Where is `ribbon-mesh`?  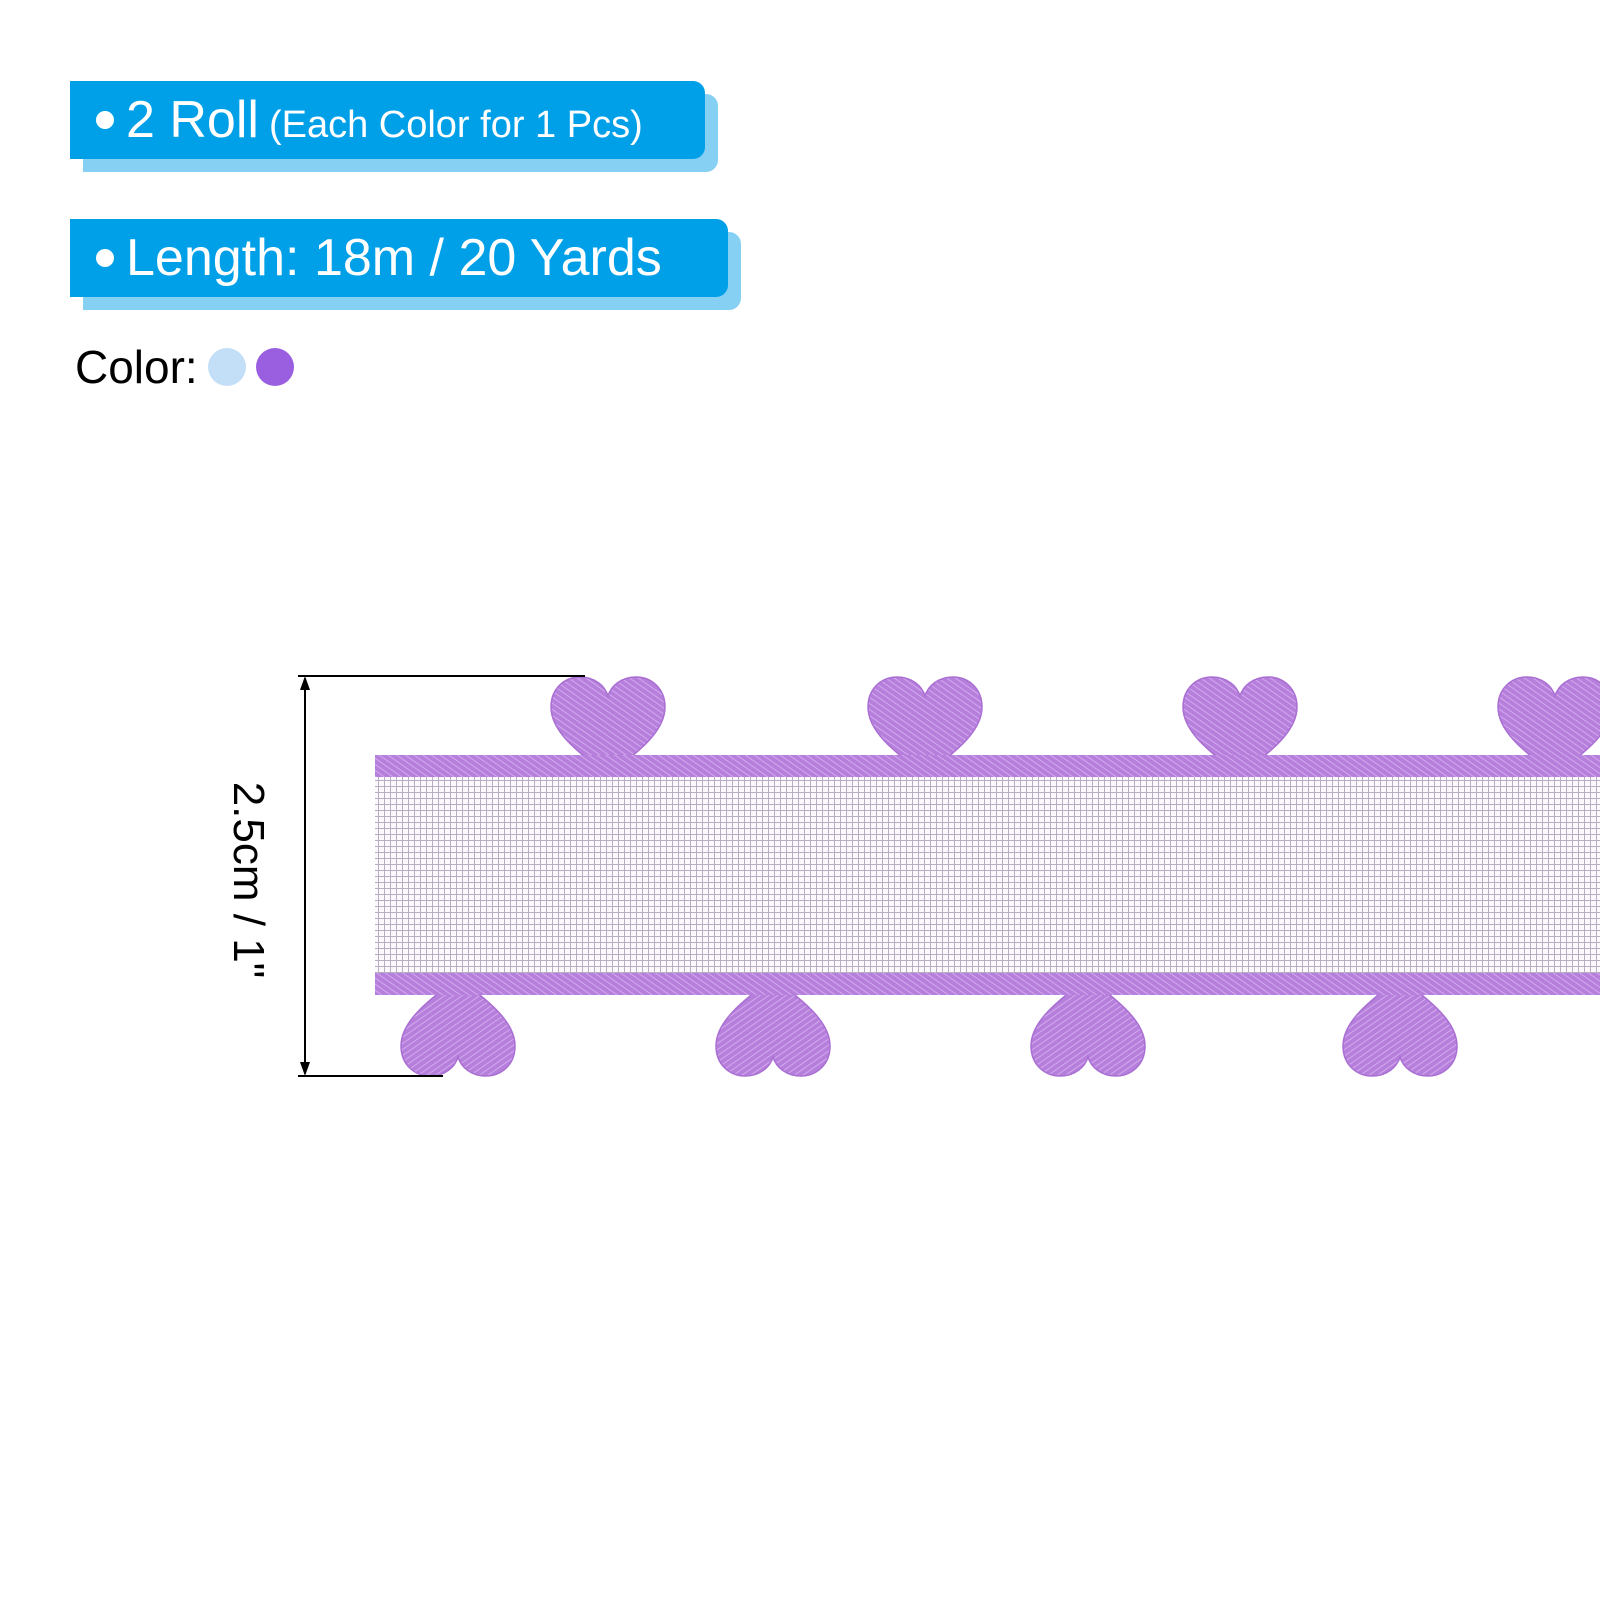 ribbon-mesh is located at coordinates (987, 875).